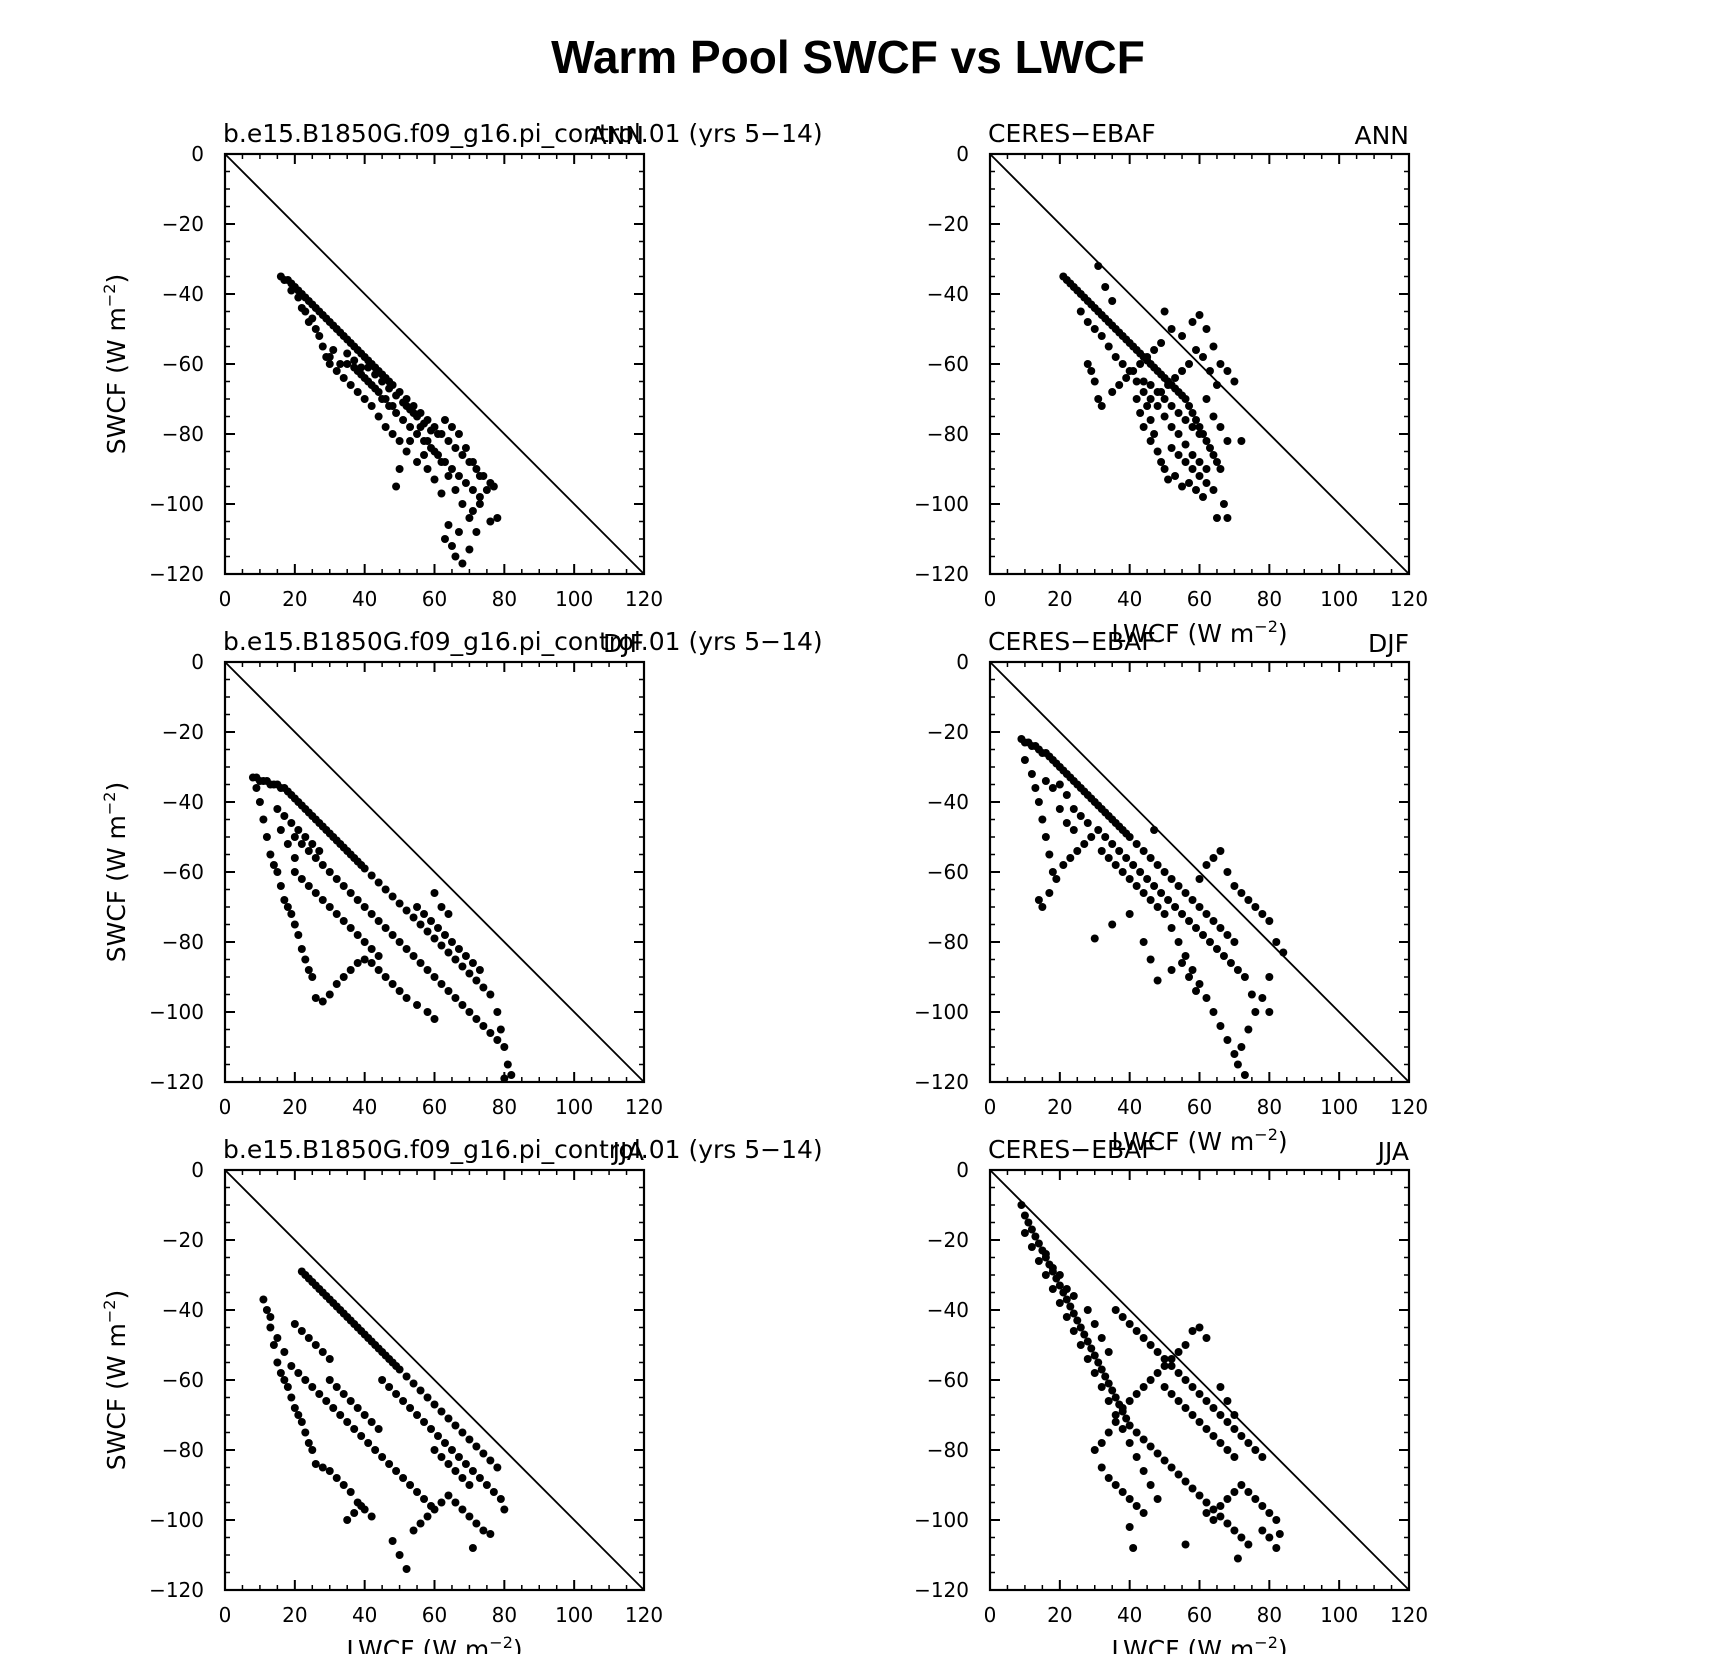 This screenshot has height=1654, width=1710. Describe the element at coordinates (1199, 1615) in the screenshot. I see `x-tick-label: 60` at that location.